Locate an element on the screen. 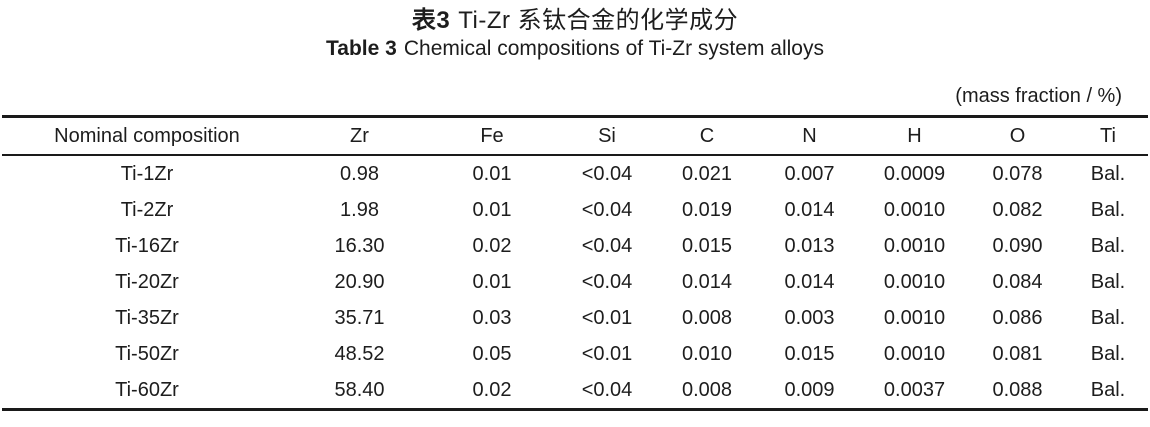 The image size is (1150, 427). composition-value-cell: 58.40 is located at coordinates (359, 389).